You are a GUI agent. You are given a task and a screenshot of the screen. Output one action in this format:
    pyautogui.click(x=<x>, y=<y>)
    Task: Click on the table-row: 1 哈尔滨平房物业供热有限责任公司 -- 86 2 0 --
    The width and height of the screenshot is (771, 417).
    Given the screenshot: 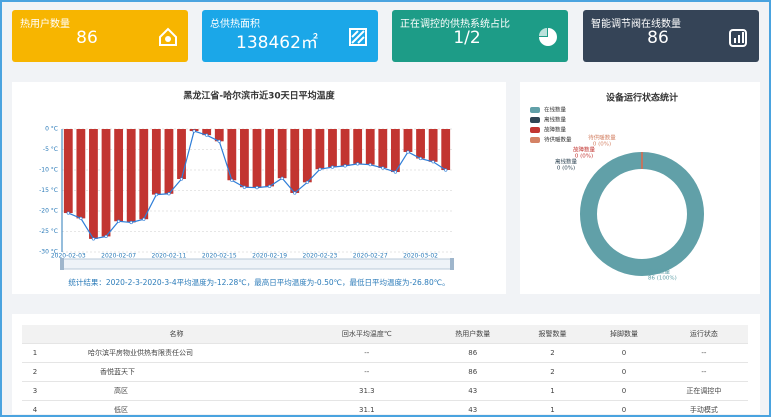 What is the action you would take?
    pyautogui.click(x=385, y=353)
    